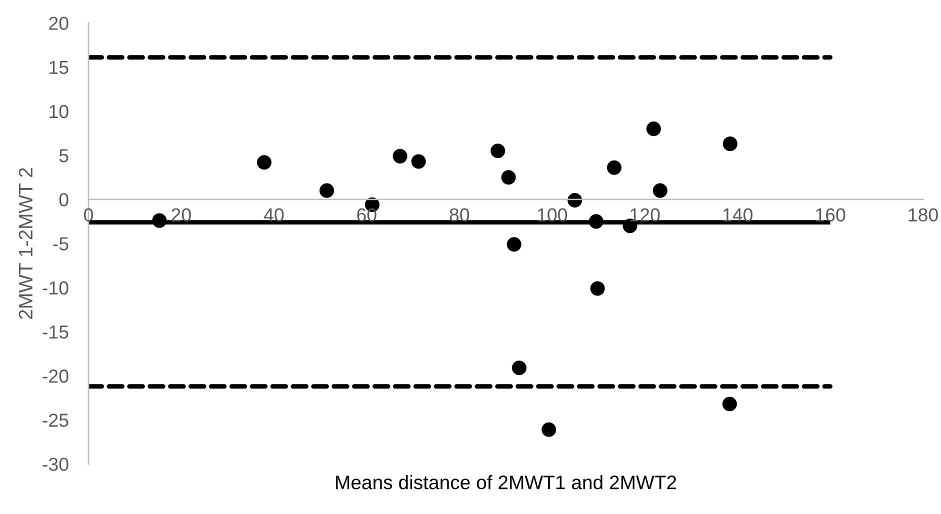 The image size is (941, 514). Describe the element at coordinates (63, 155) in the screenshot. I see `y-tick-label: 5` at that location.